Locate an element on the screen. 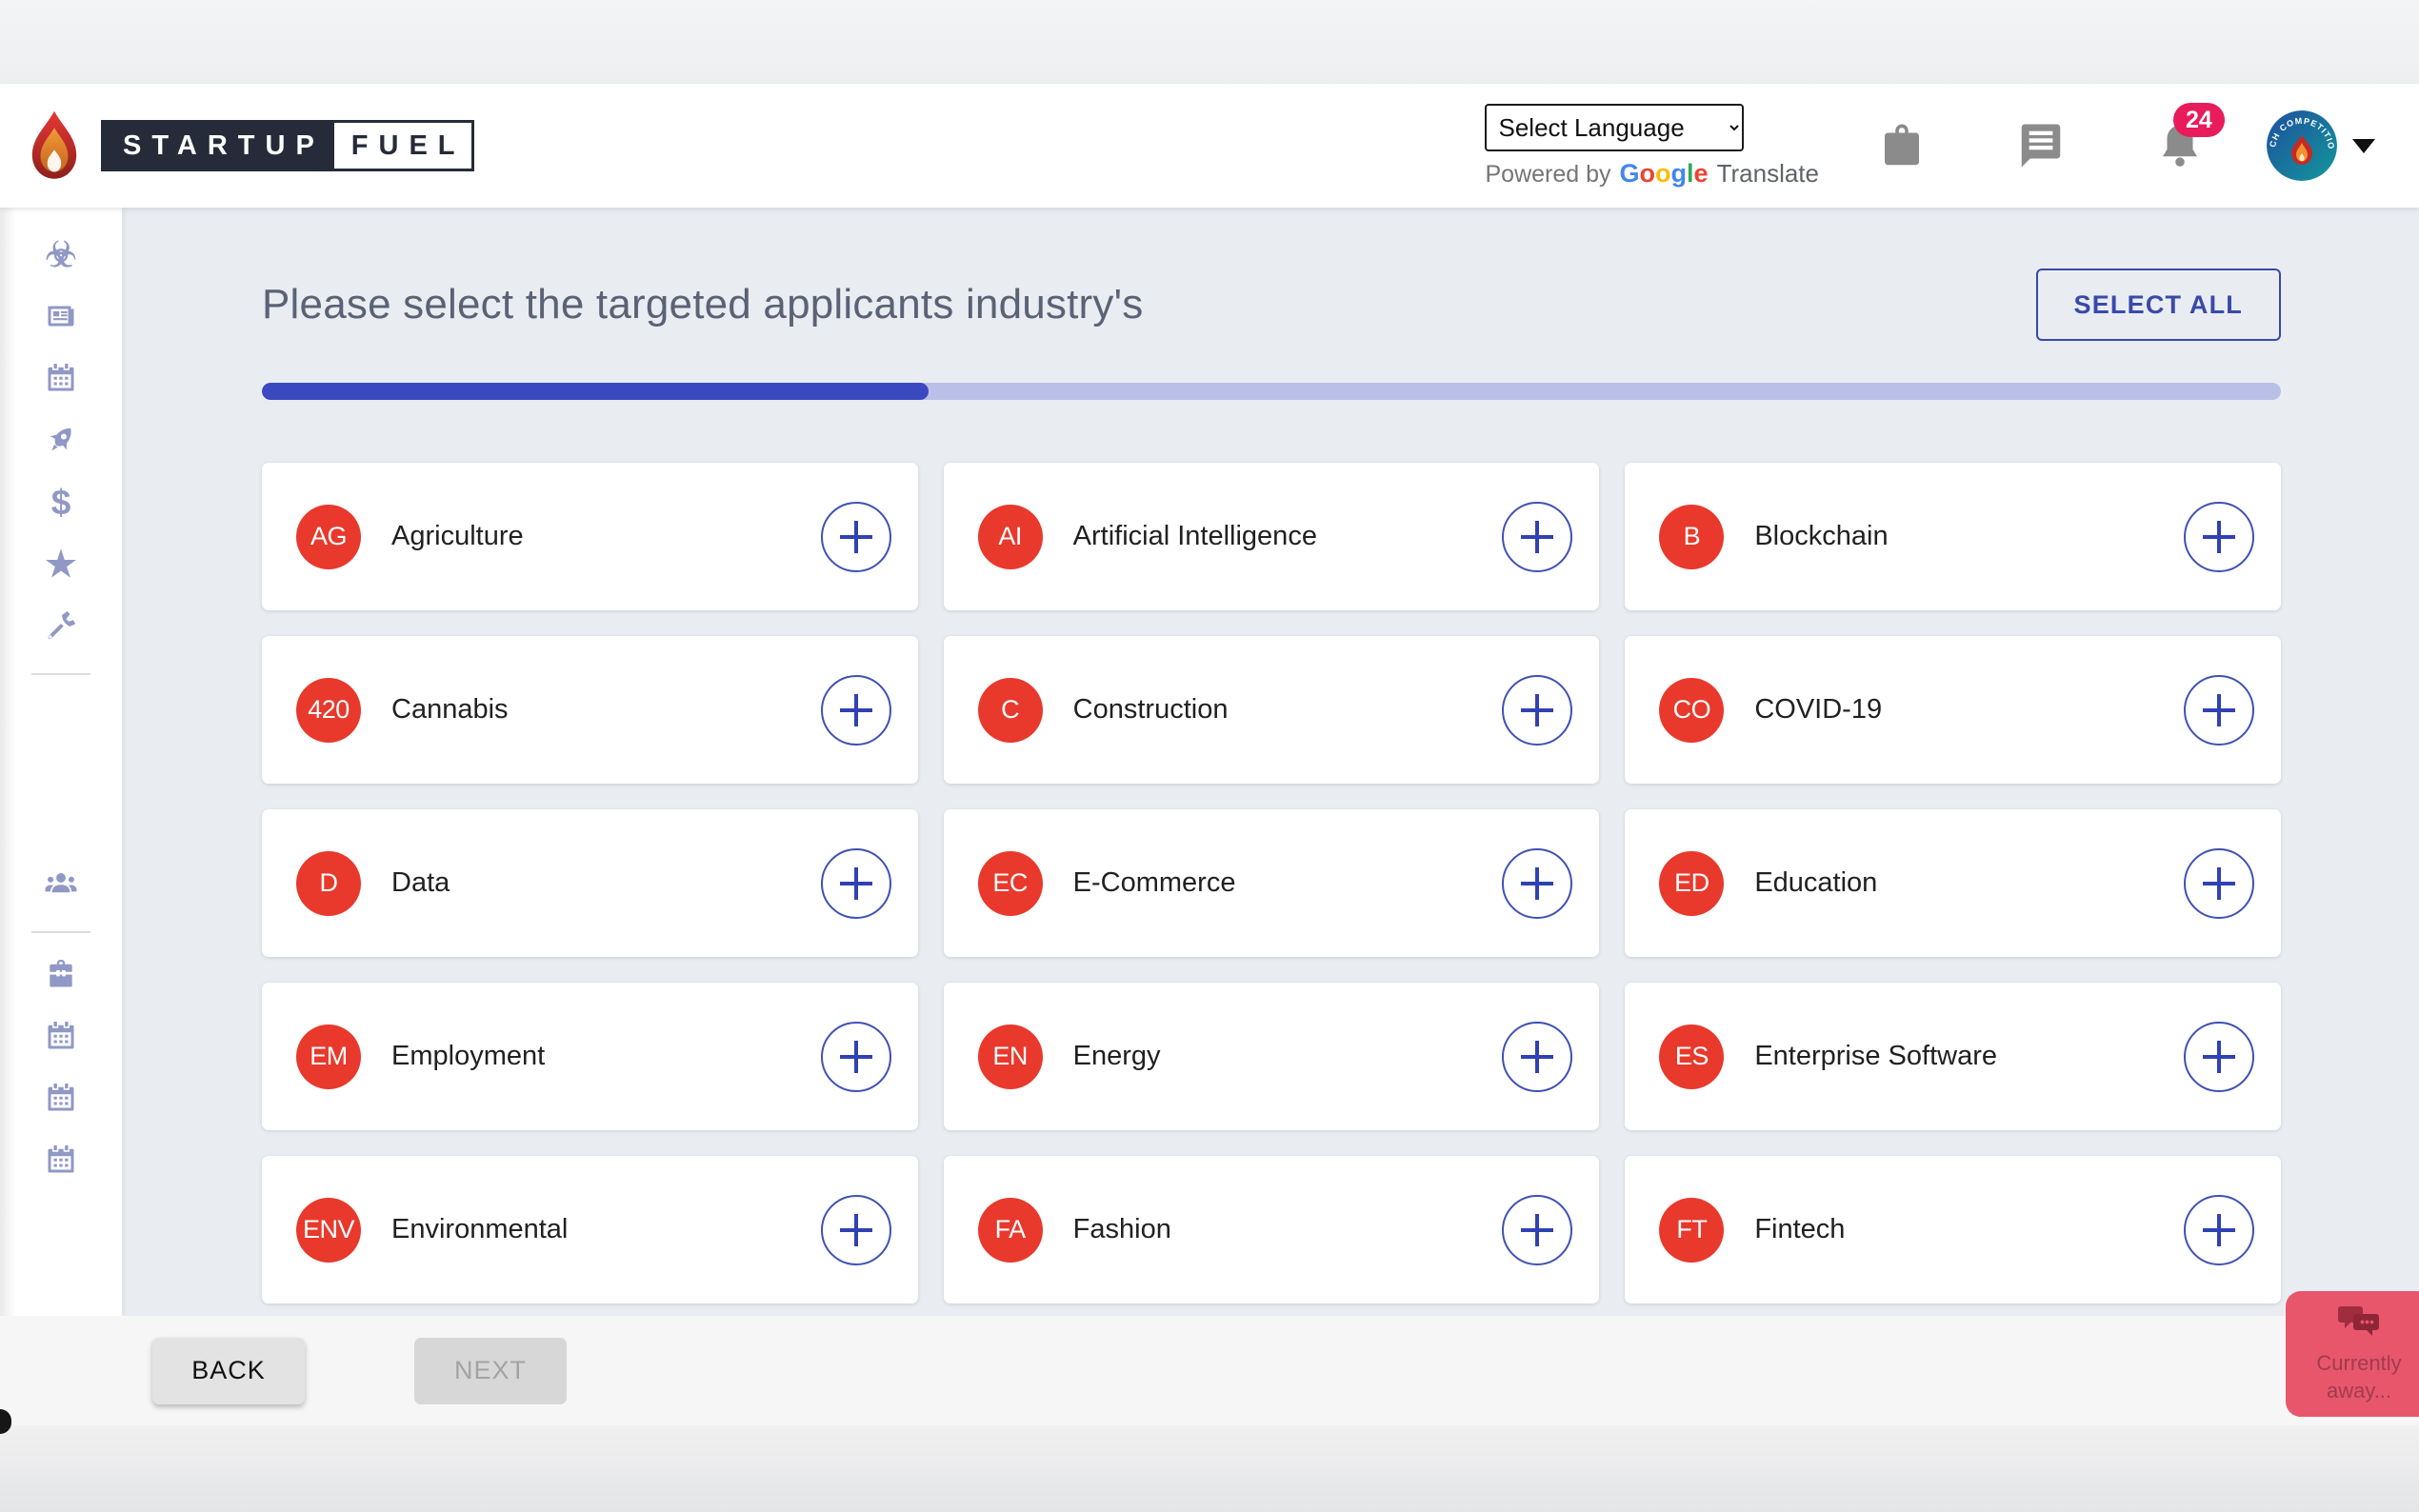 The width and height of the screenshot is (2419, 1512). select-all-button: SELECT ALL is located at coordinates (2158, 305).